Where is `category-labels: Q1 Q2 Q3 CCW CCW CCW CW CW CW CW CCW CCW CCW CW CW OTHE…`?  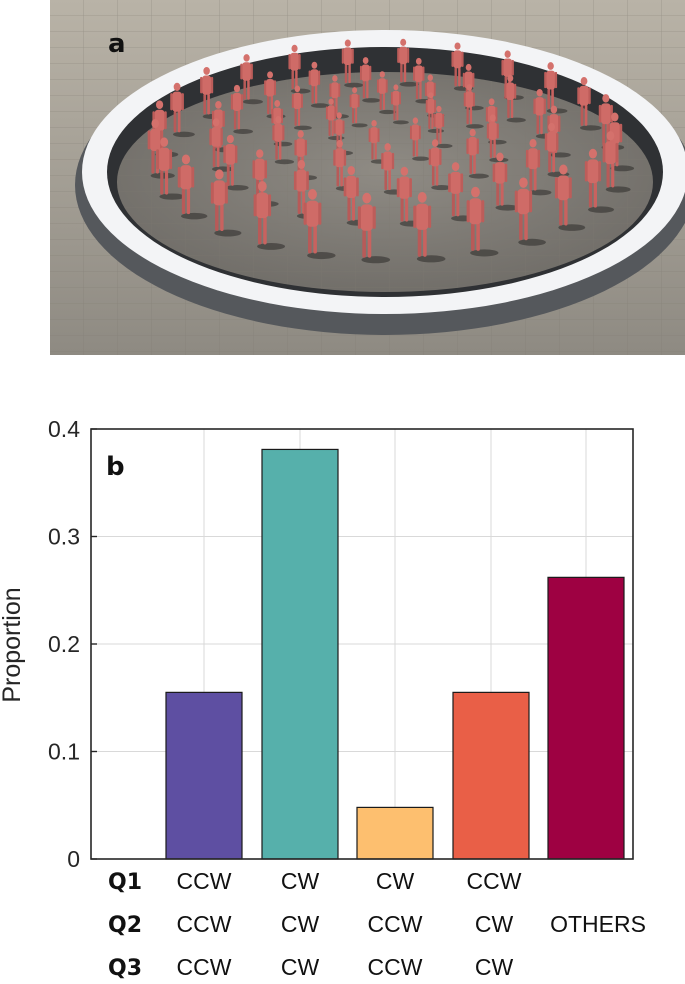 category-labels: Q1 Q2 Q3 CCW CCW CCW CW CW CW CW CCW CCW CCW CW CW OTHE… is located at coordinates (377, 924).